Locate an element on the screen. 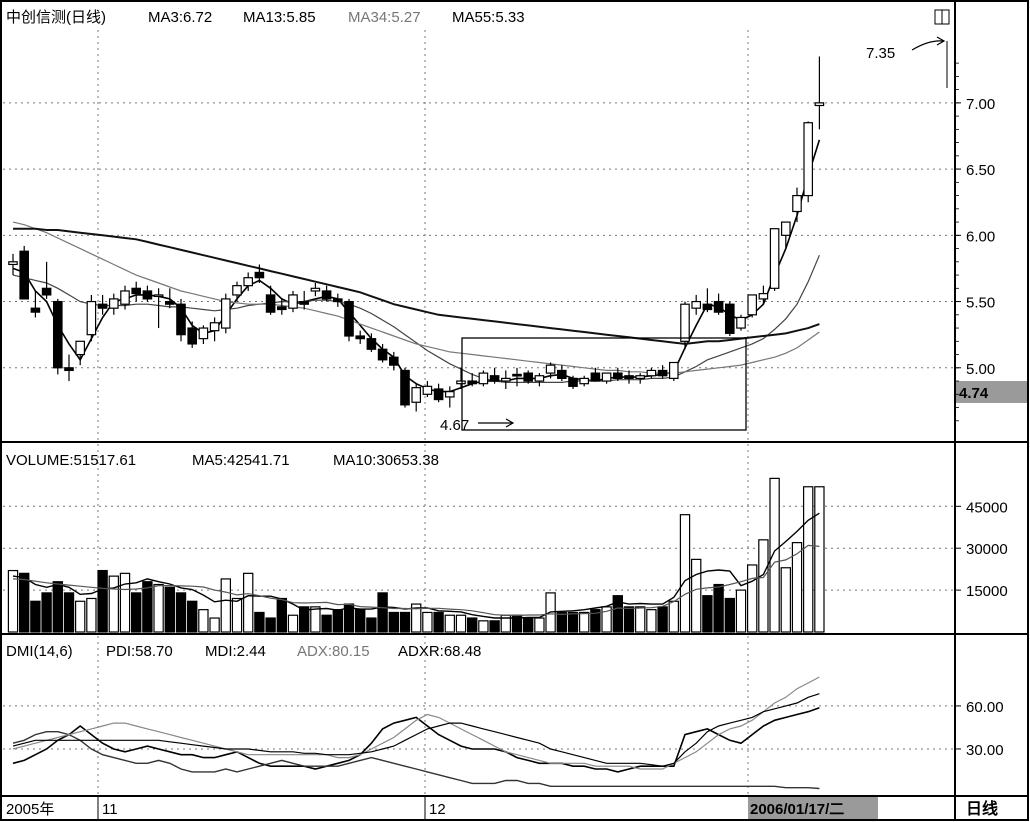  price-tick-label: 5.00 is located at coordinates (980, 369).